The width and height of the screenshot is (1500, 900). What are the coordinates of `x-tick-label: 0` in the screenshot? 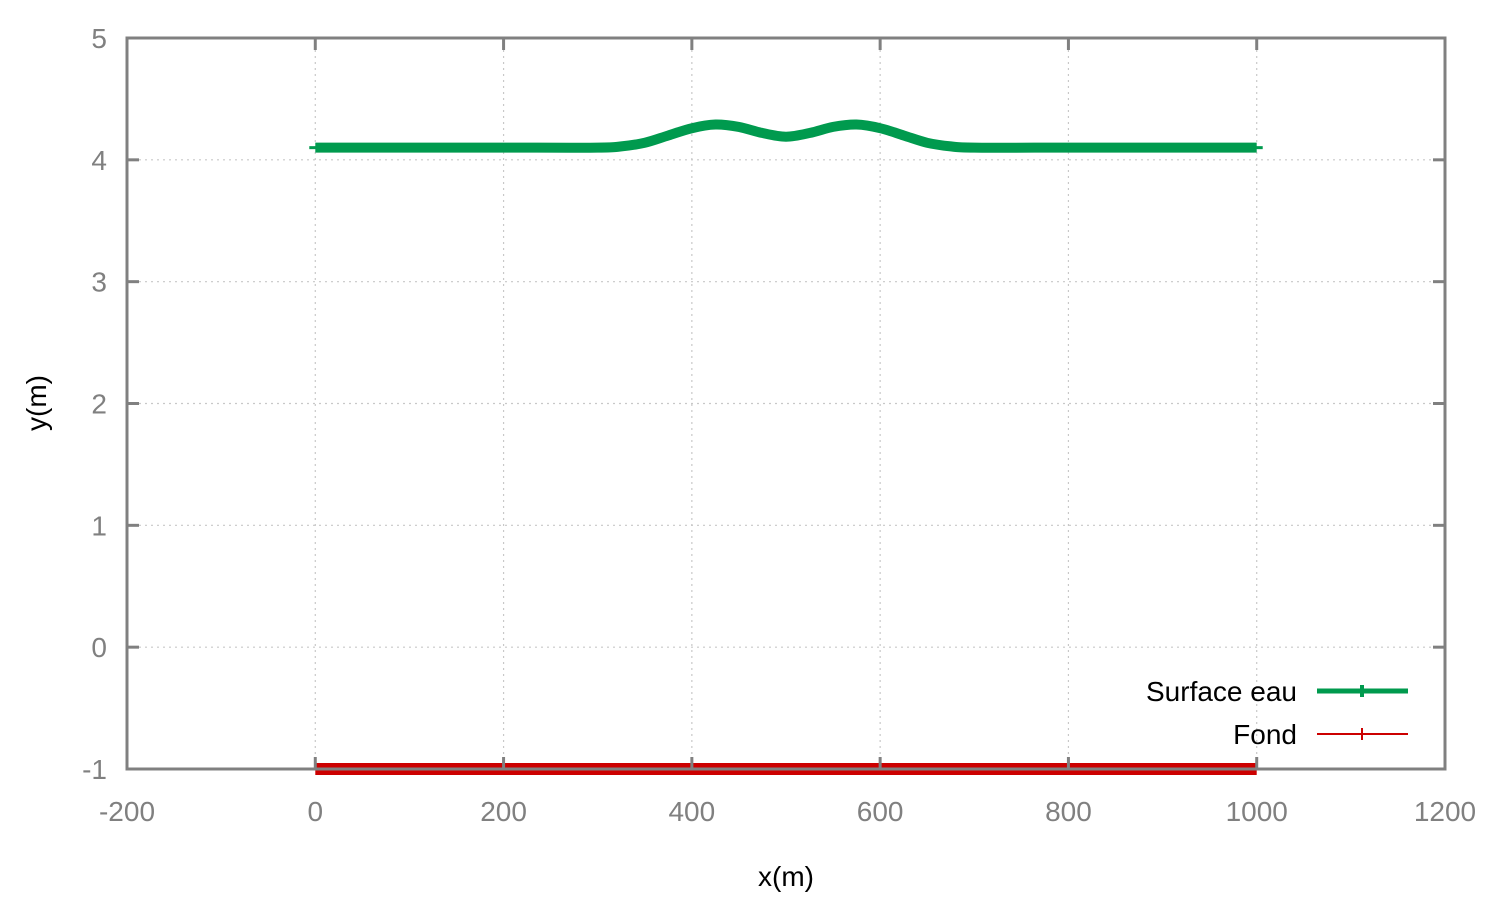 It's located at (315, 811).